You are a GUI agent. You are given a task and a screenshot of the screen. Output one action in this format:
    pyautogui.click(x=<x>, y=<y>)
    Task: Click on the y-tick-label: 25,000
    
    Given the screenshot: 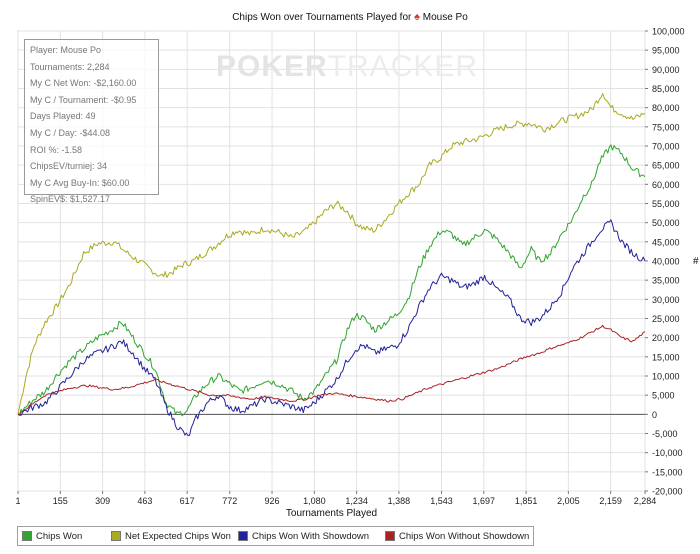 What is the action you would take?
    pyautogui.click(x=666, y=319)
    